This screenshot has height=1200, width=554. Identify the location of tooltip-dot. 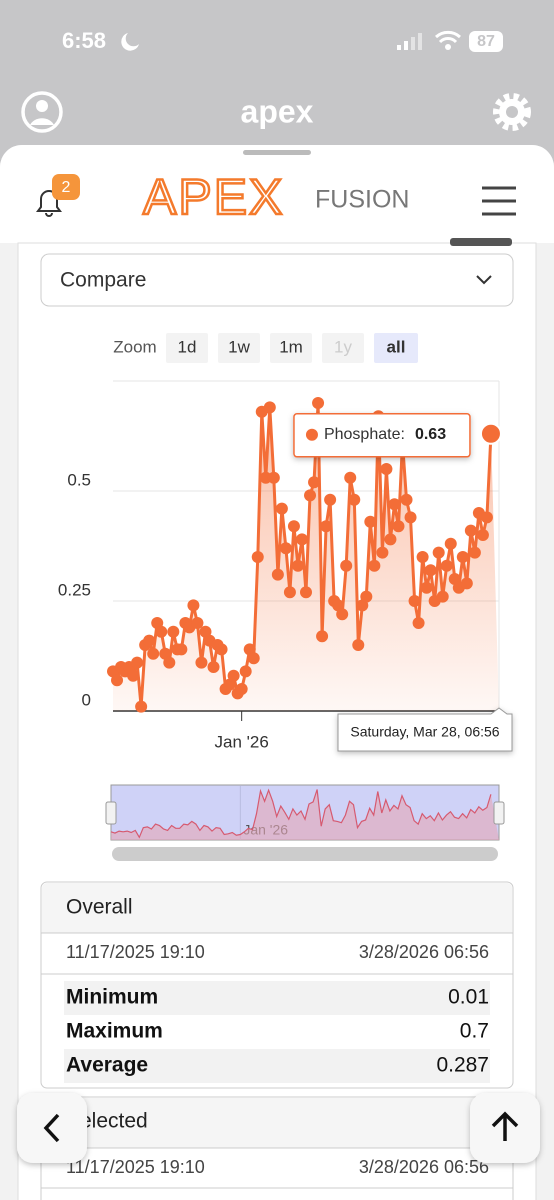
(311, 434).